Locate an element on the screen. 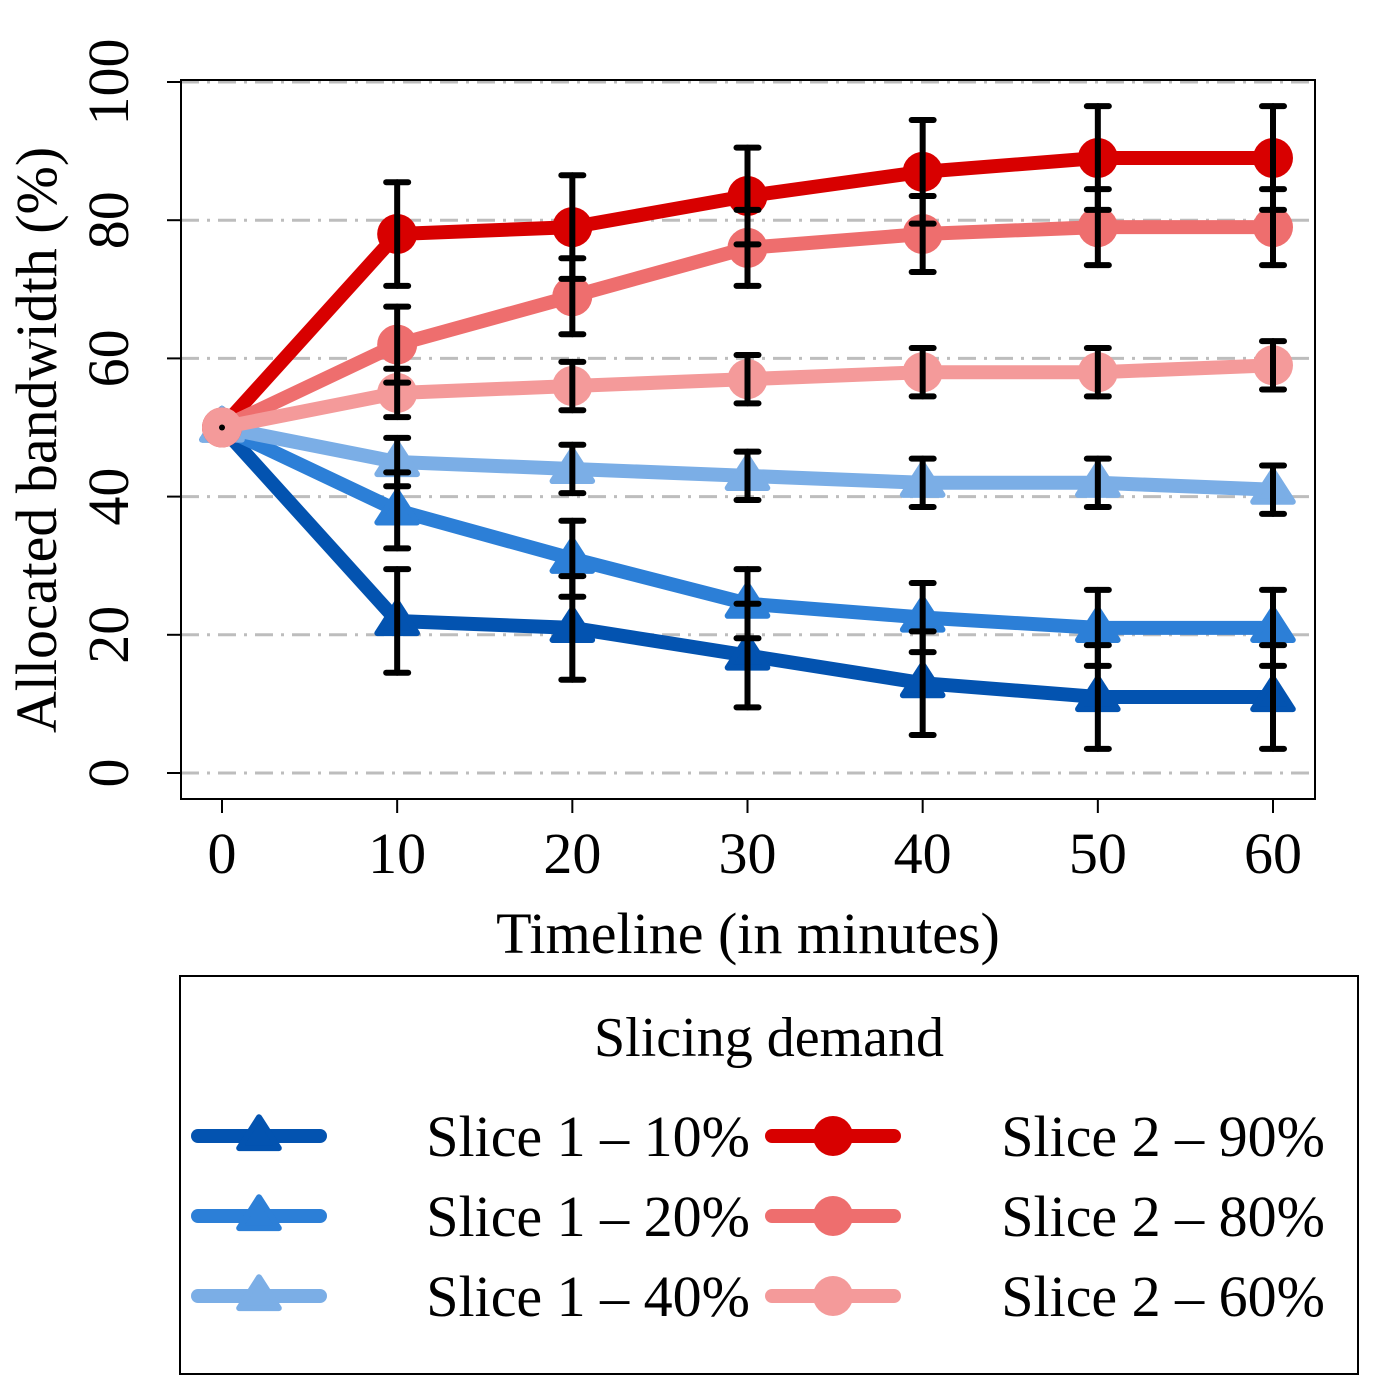 This screenshot has width=1400, height=1400. x-axis-label: Timeline (in minutes) is located at coordinates (748, 933).